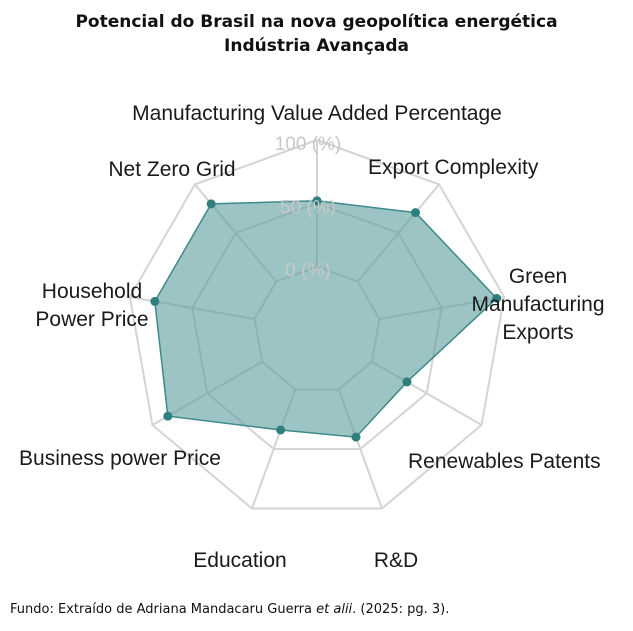 This screenshot has width=633, height=631. What do you see at coordinates (120, 458) in the screenshot?
I see `axis-label-6: Business power Price` at bounding box center [120, 458].